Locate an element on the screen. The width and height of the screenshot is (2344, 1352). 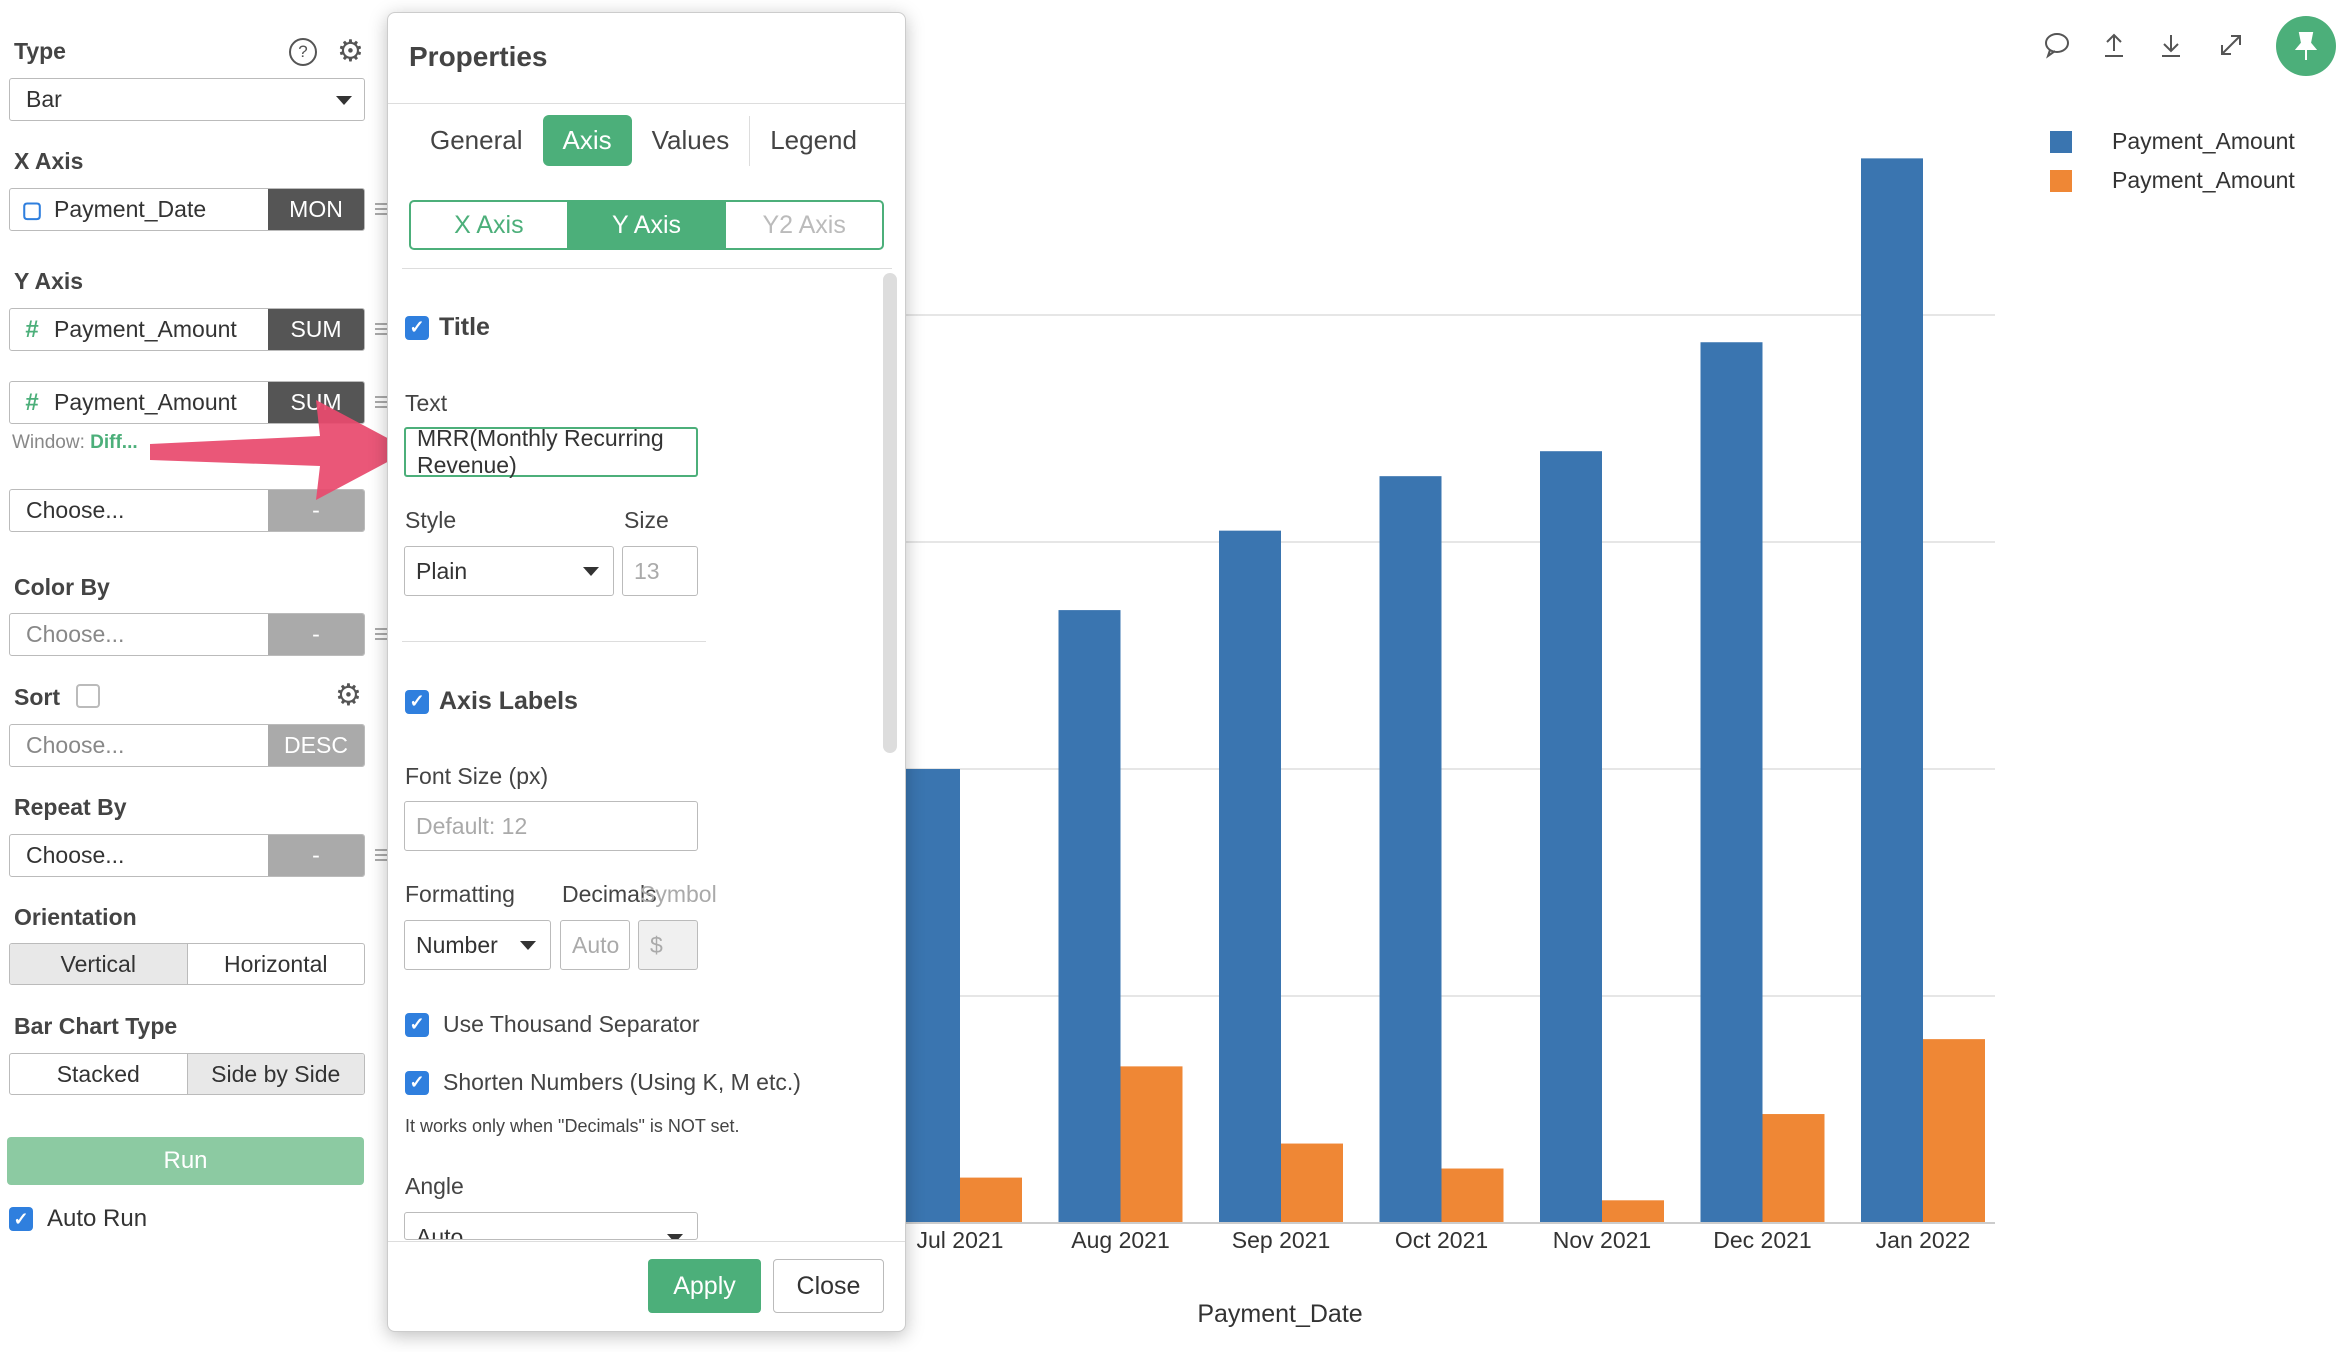
x-tick-label: Dec 2021 is located at coordinates (1762, 1240).